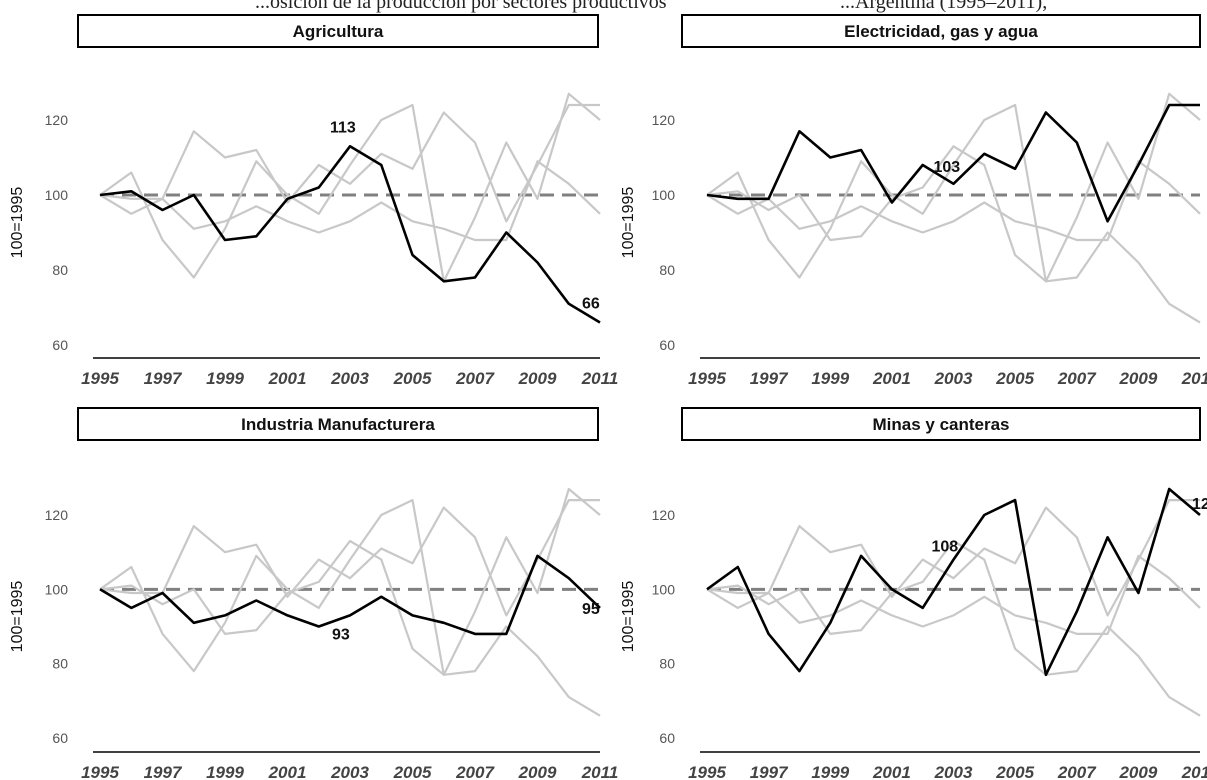 Image resolution: width=1207 pixels, height=780 pixels. Describe the element at coordinates (1199, 504) in the screenshot. I see `data-label: 120` at that location.